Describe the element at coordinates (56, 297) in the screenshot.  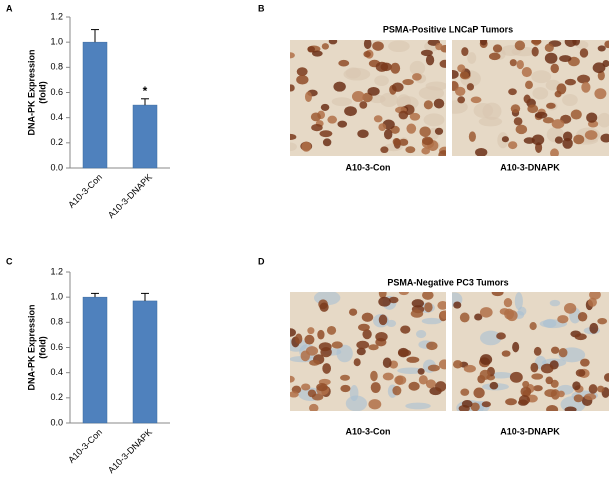
I see `y-tick-label: 1.0` at that location.